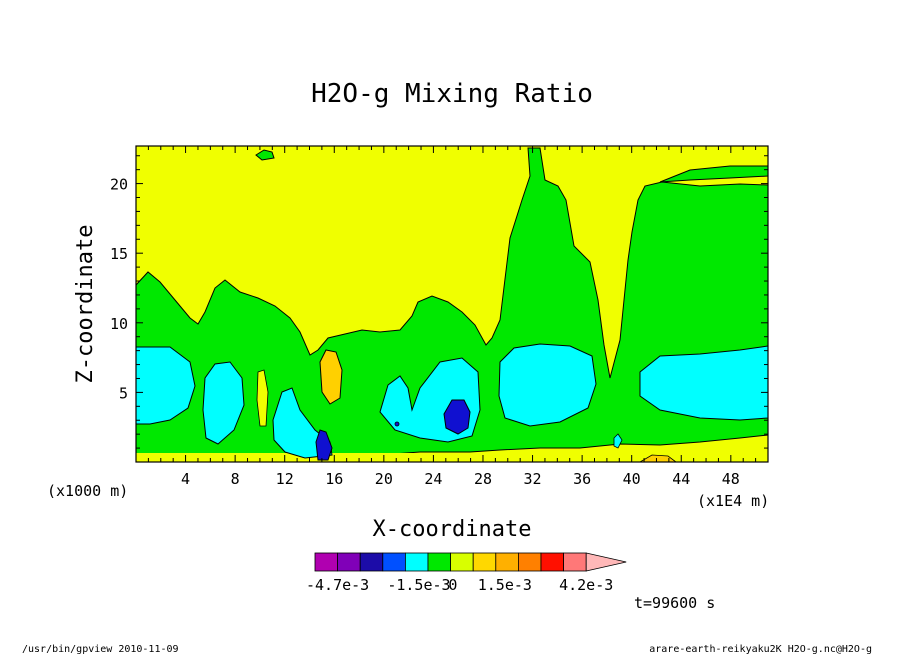  What do you see at coordinates (452, 457) in the screenshot?
I see `bottom-strip` at bounding box center [452, 457].